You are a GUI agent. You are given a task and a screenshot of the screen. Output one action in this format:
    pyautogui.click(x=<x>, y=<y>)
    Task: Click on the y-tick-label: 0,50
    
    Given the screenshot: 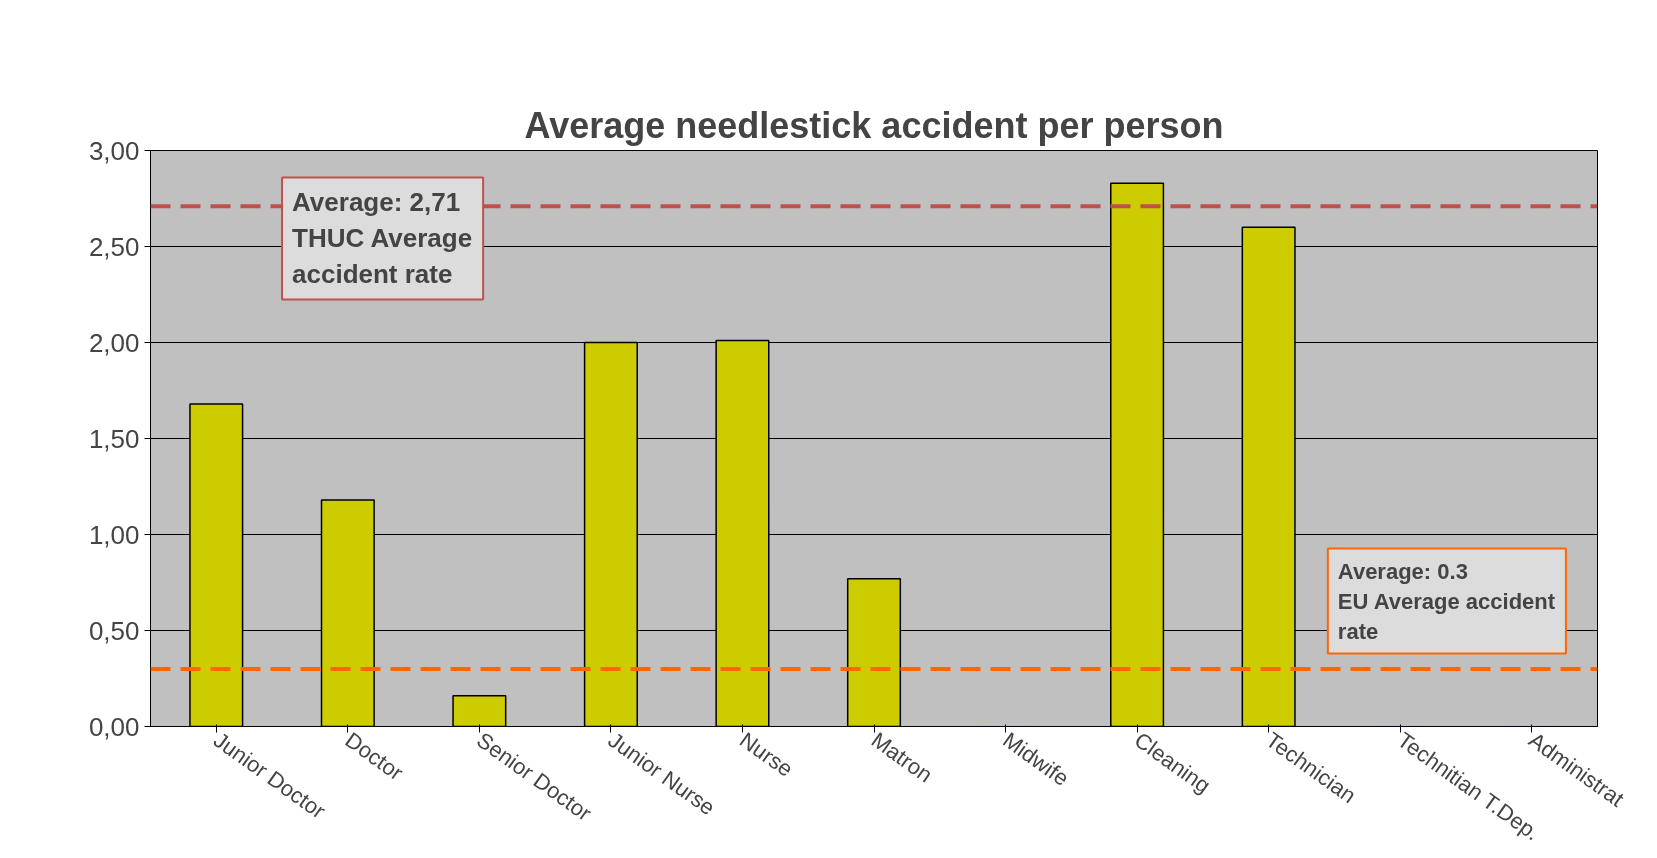 What is the action you would take?
    pyautogui.click(x=114, y=630)
    